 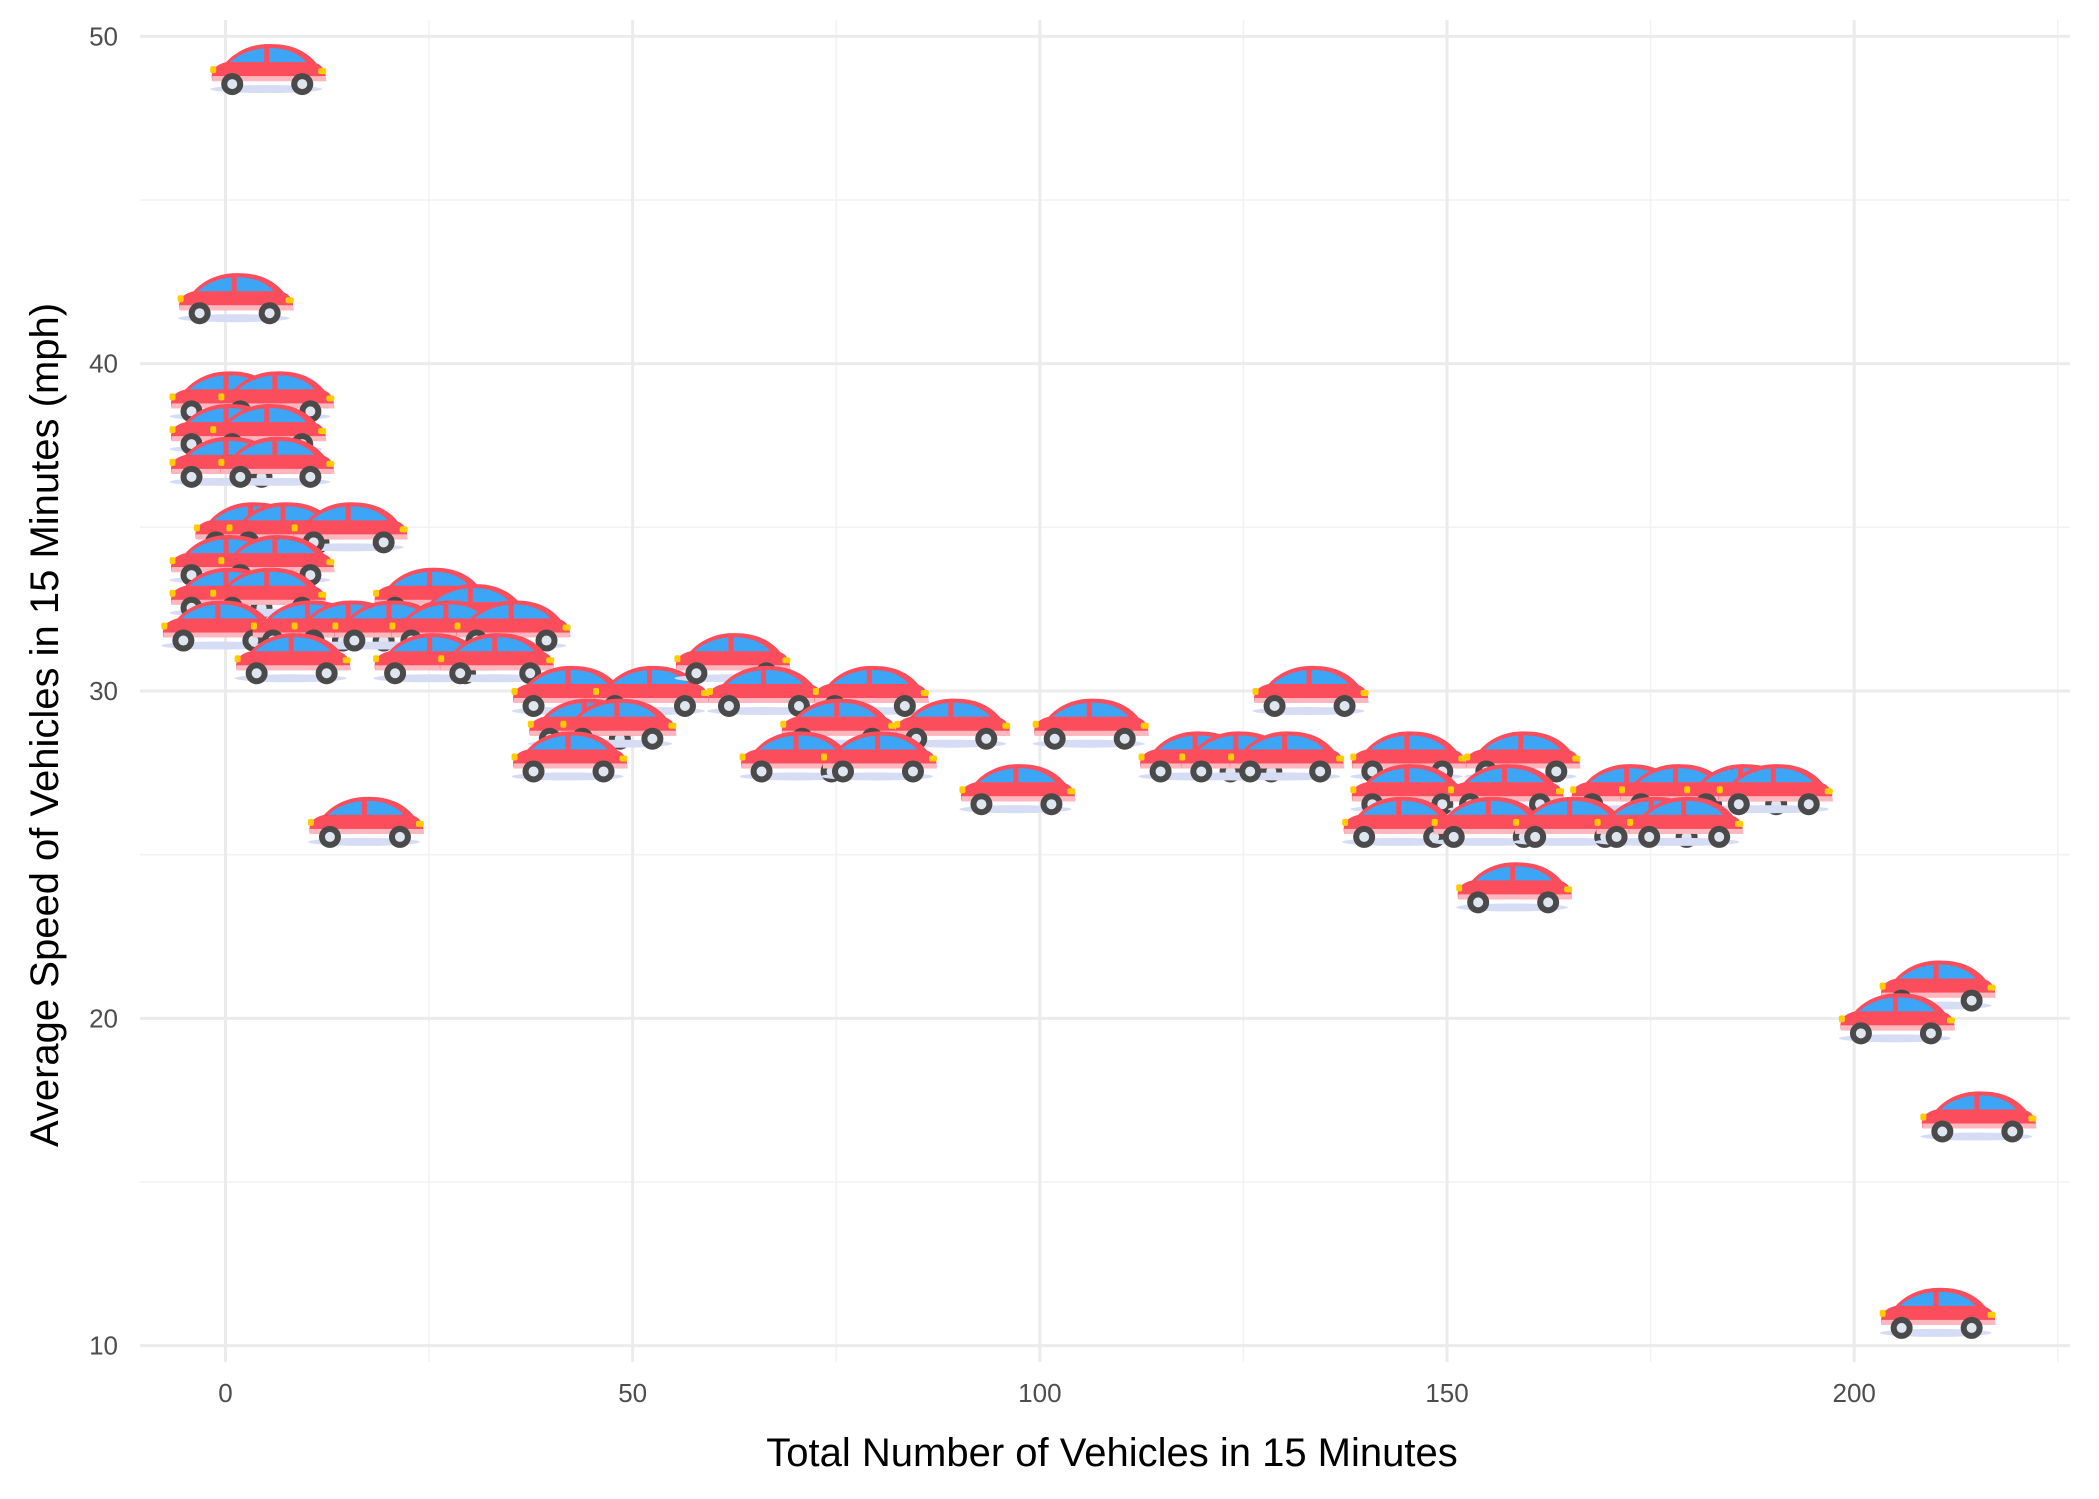 What do you see at coordinates (103, 1018) in the screenshot?
I see `y-tick-label: 20` at bounding box center [103, 1018].